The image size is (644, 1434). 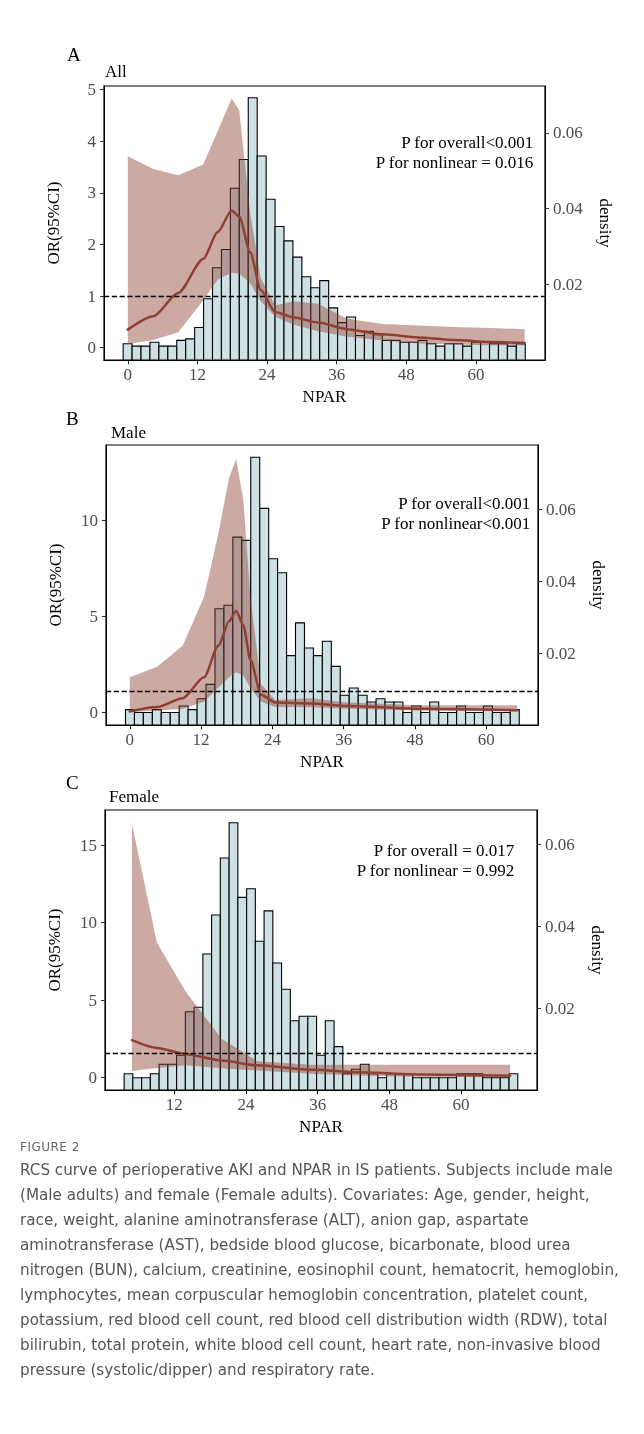 I want to click on y-tick-label: 3, so click(x=91, y=193).